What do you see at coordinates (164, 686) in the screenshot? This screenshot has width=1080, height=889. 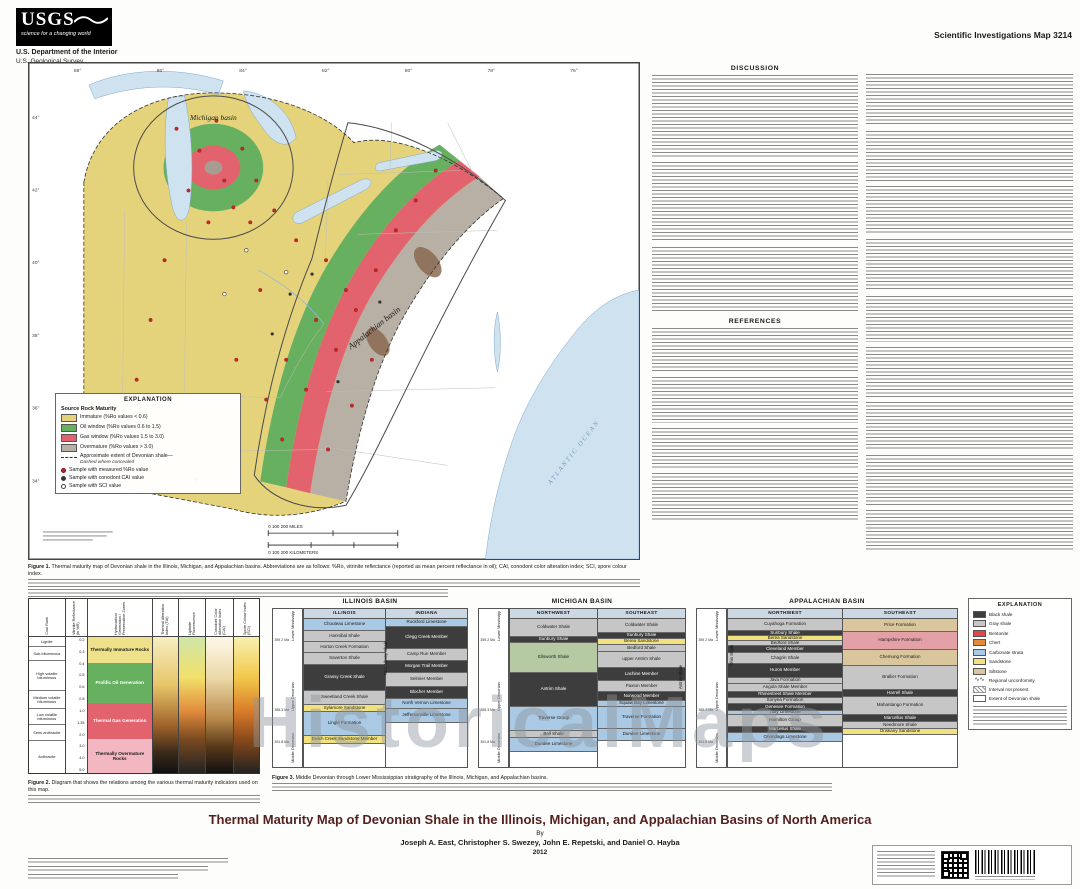 I see `tai-column: Thermal Alteration Index (TAI)` at bounding box center [164, 686].